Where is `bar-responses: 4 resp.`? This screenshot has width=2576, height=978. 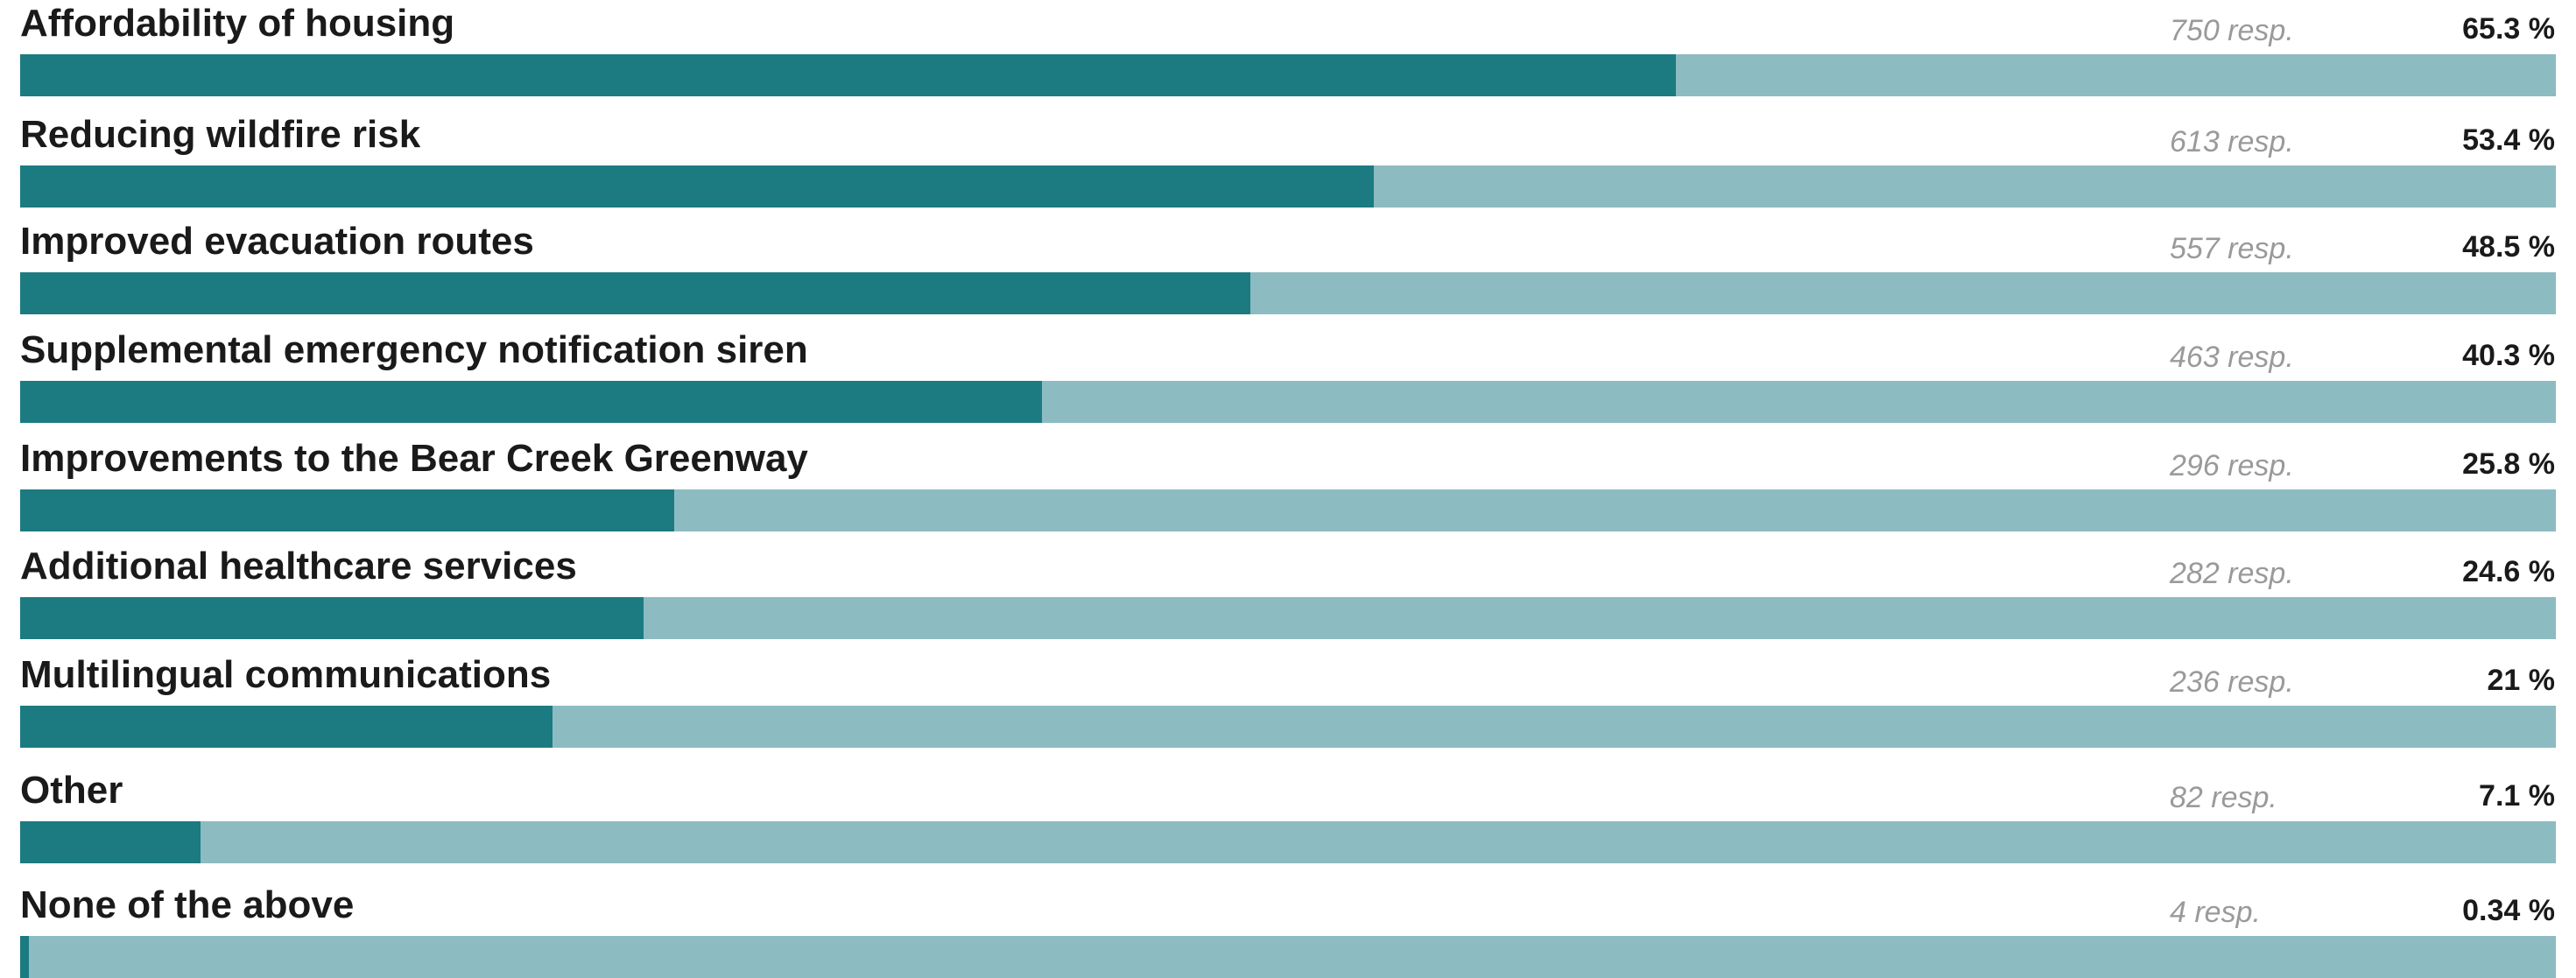
bar-responses: 4 resp. is located at coordinates (2215, 912).